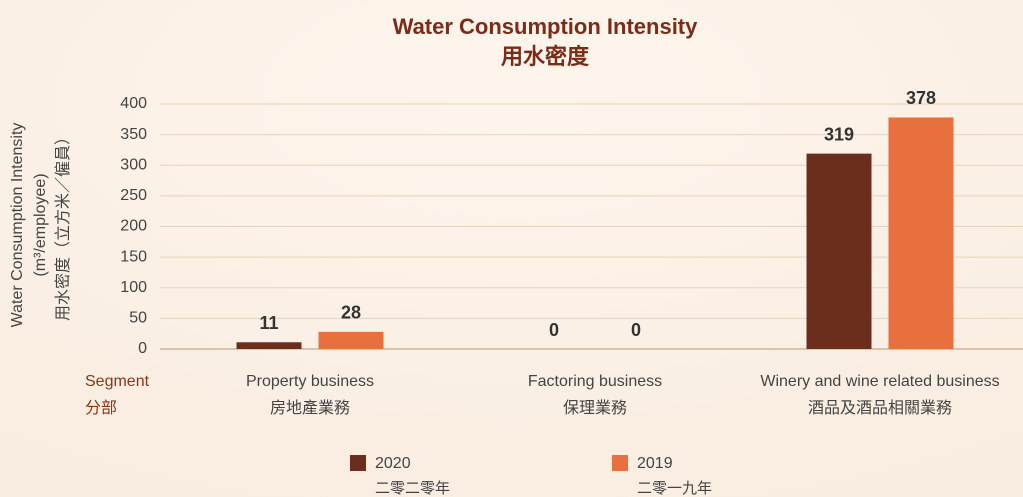 This screenshot has height=497, width=1023. Describe the element at coordinates (133, 134) in the screenshot. I see `y-tick-label: 350` at that location.